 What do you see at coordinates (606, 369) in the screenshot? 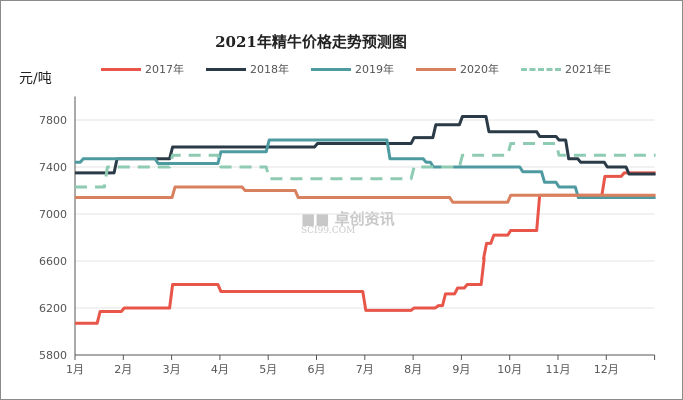
I see `x-tick-label: 12月` at bounding box center [606, 369].